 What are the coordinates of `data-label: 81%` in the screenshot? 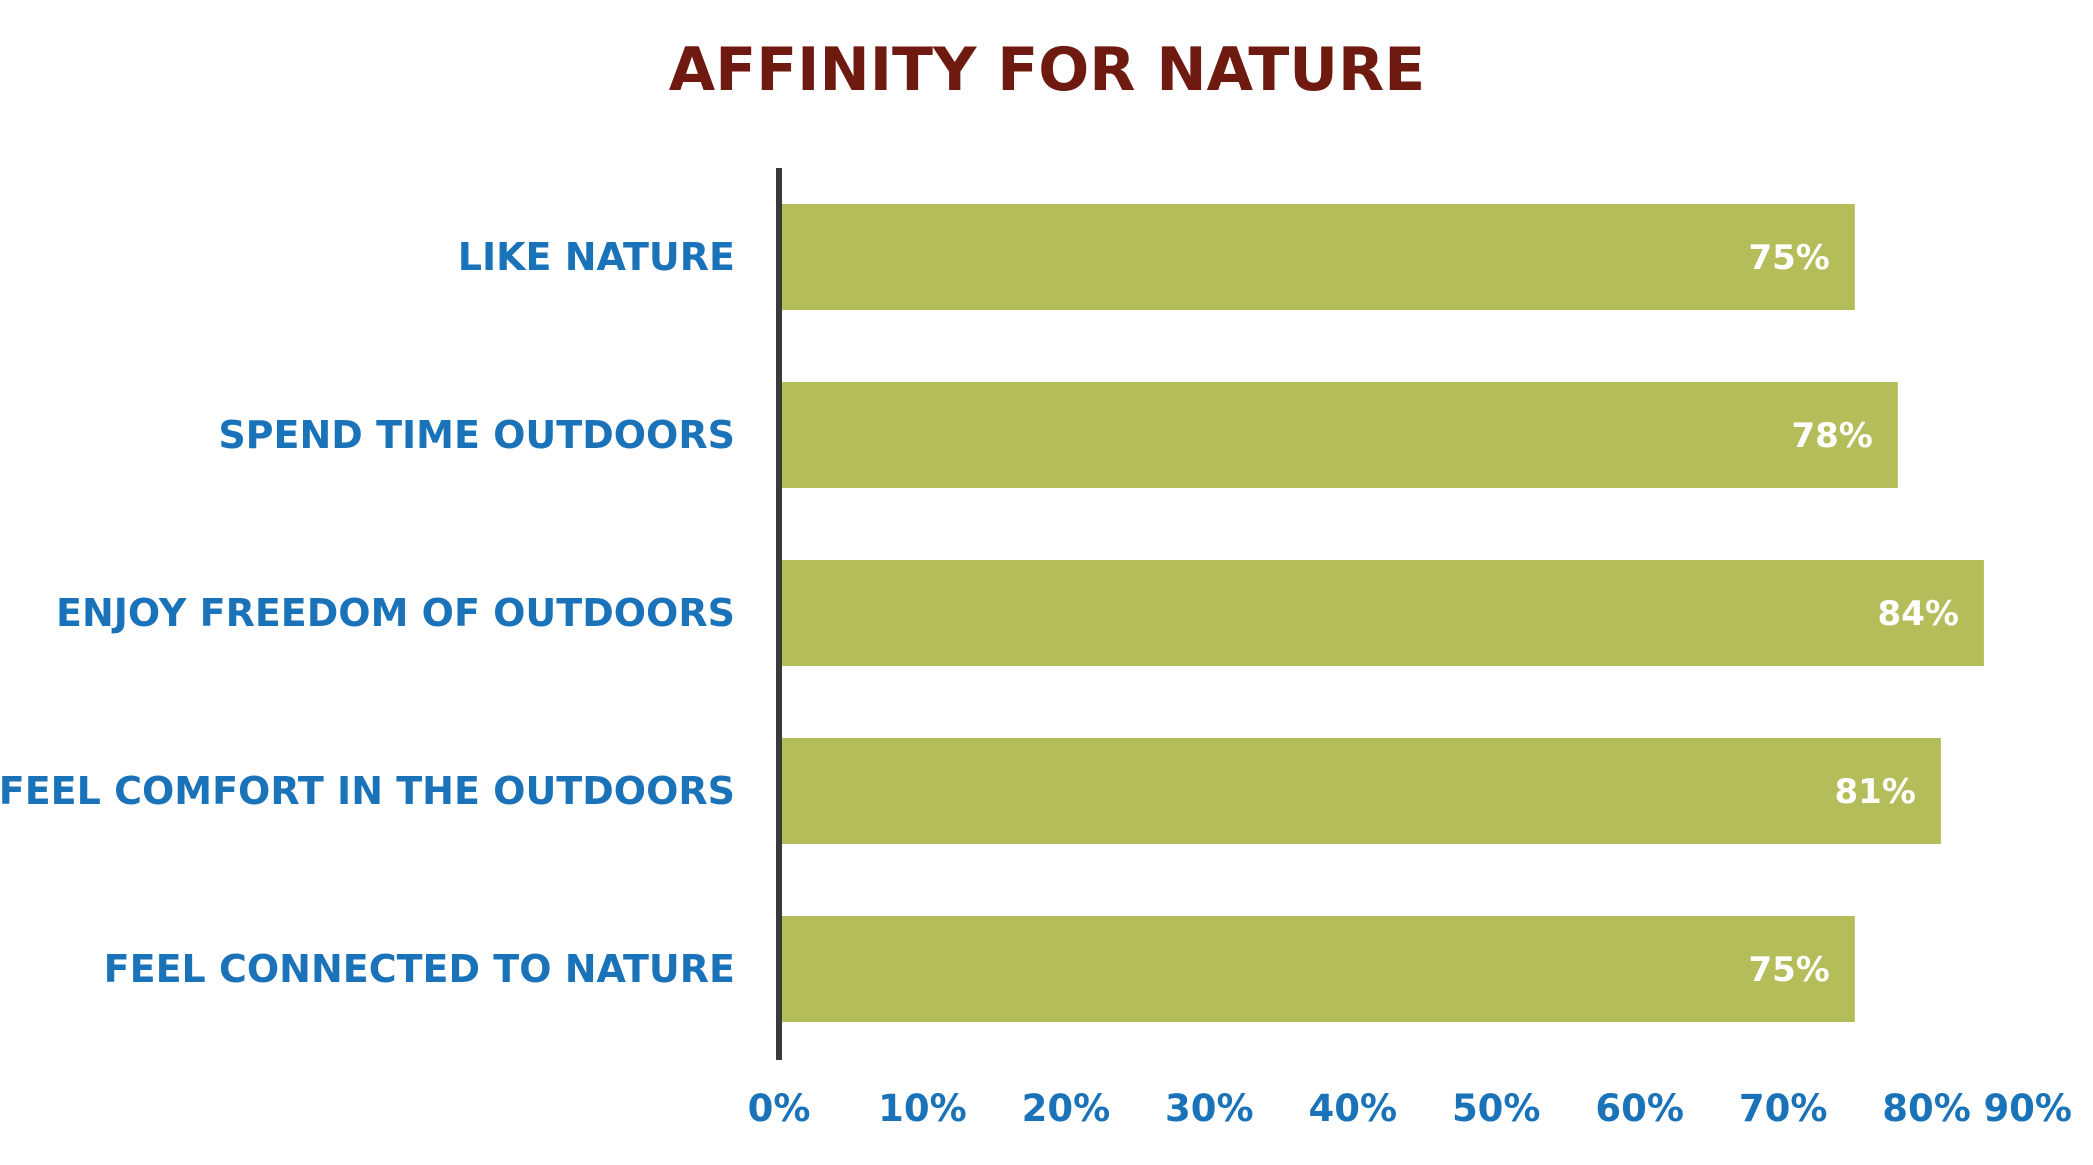 It's located at (1875, 792).